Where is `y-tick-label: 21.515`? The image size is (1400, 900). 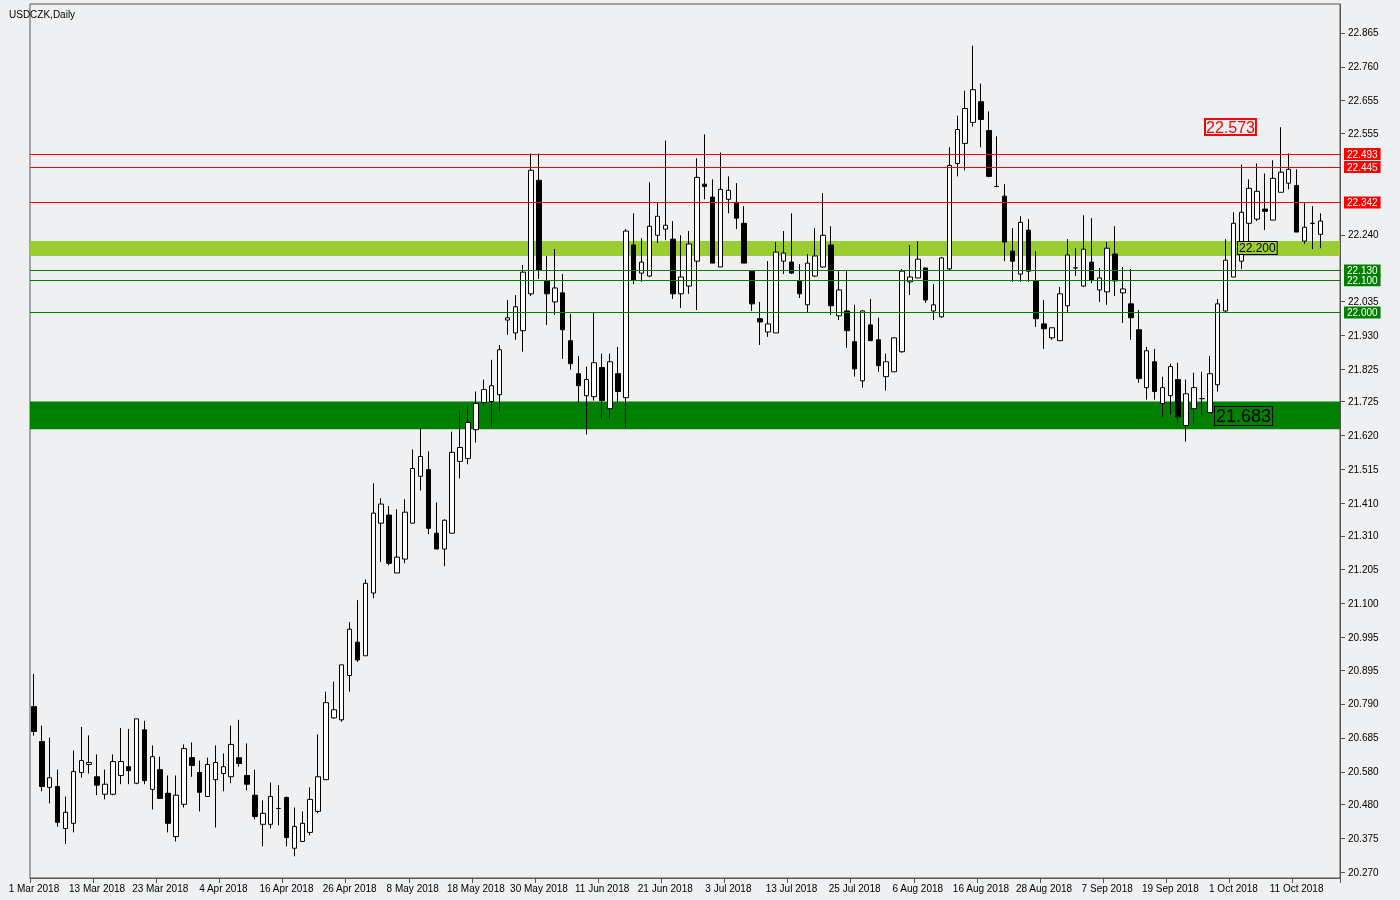
y-tick-label: 21.515 is located at coordinates (1364, 469).